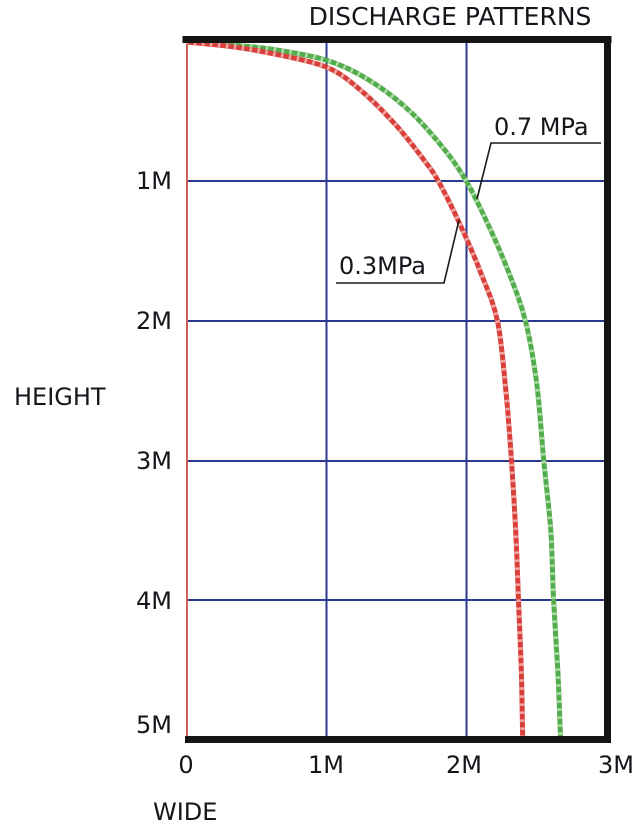  I want to click on x-axis-title: WIDE, so click(185, 812).